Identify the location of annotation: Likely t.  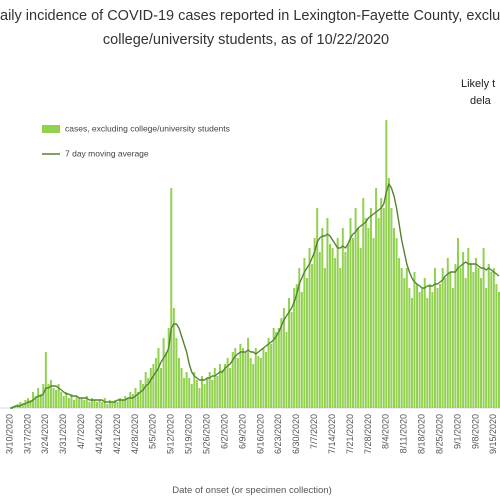
(478, 84).